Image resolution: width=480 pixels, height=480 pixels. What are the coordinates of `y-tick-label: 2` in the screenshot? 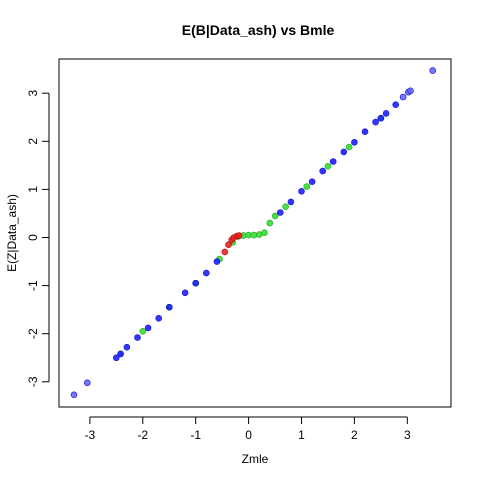 It's located at (33, 141).